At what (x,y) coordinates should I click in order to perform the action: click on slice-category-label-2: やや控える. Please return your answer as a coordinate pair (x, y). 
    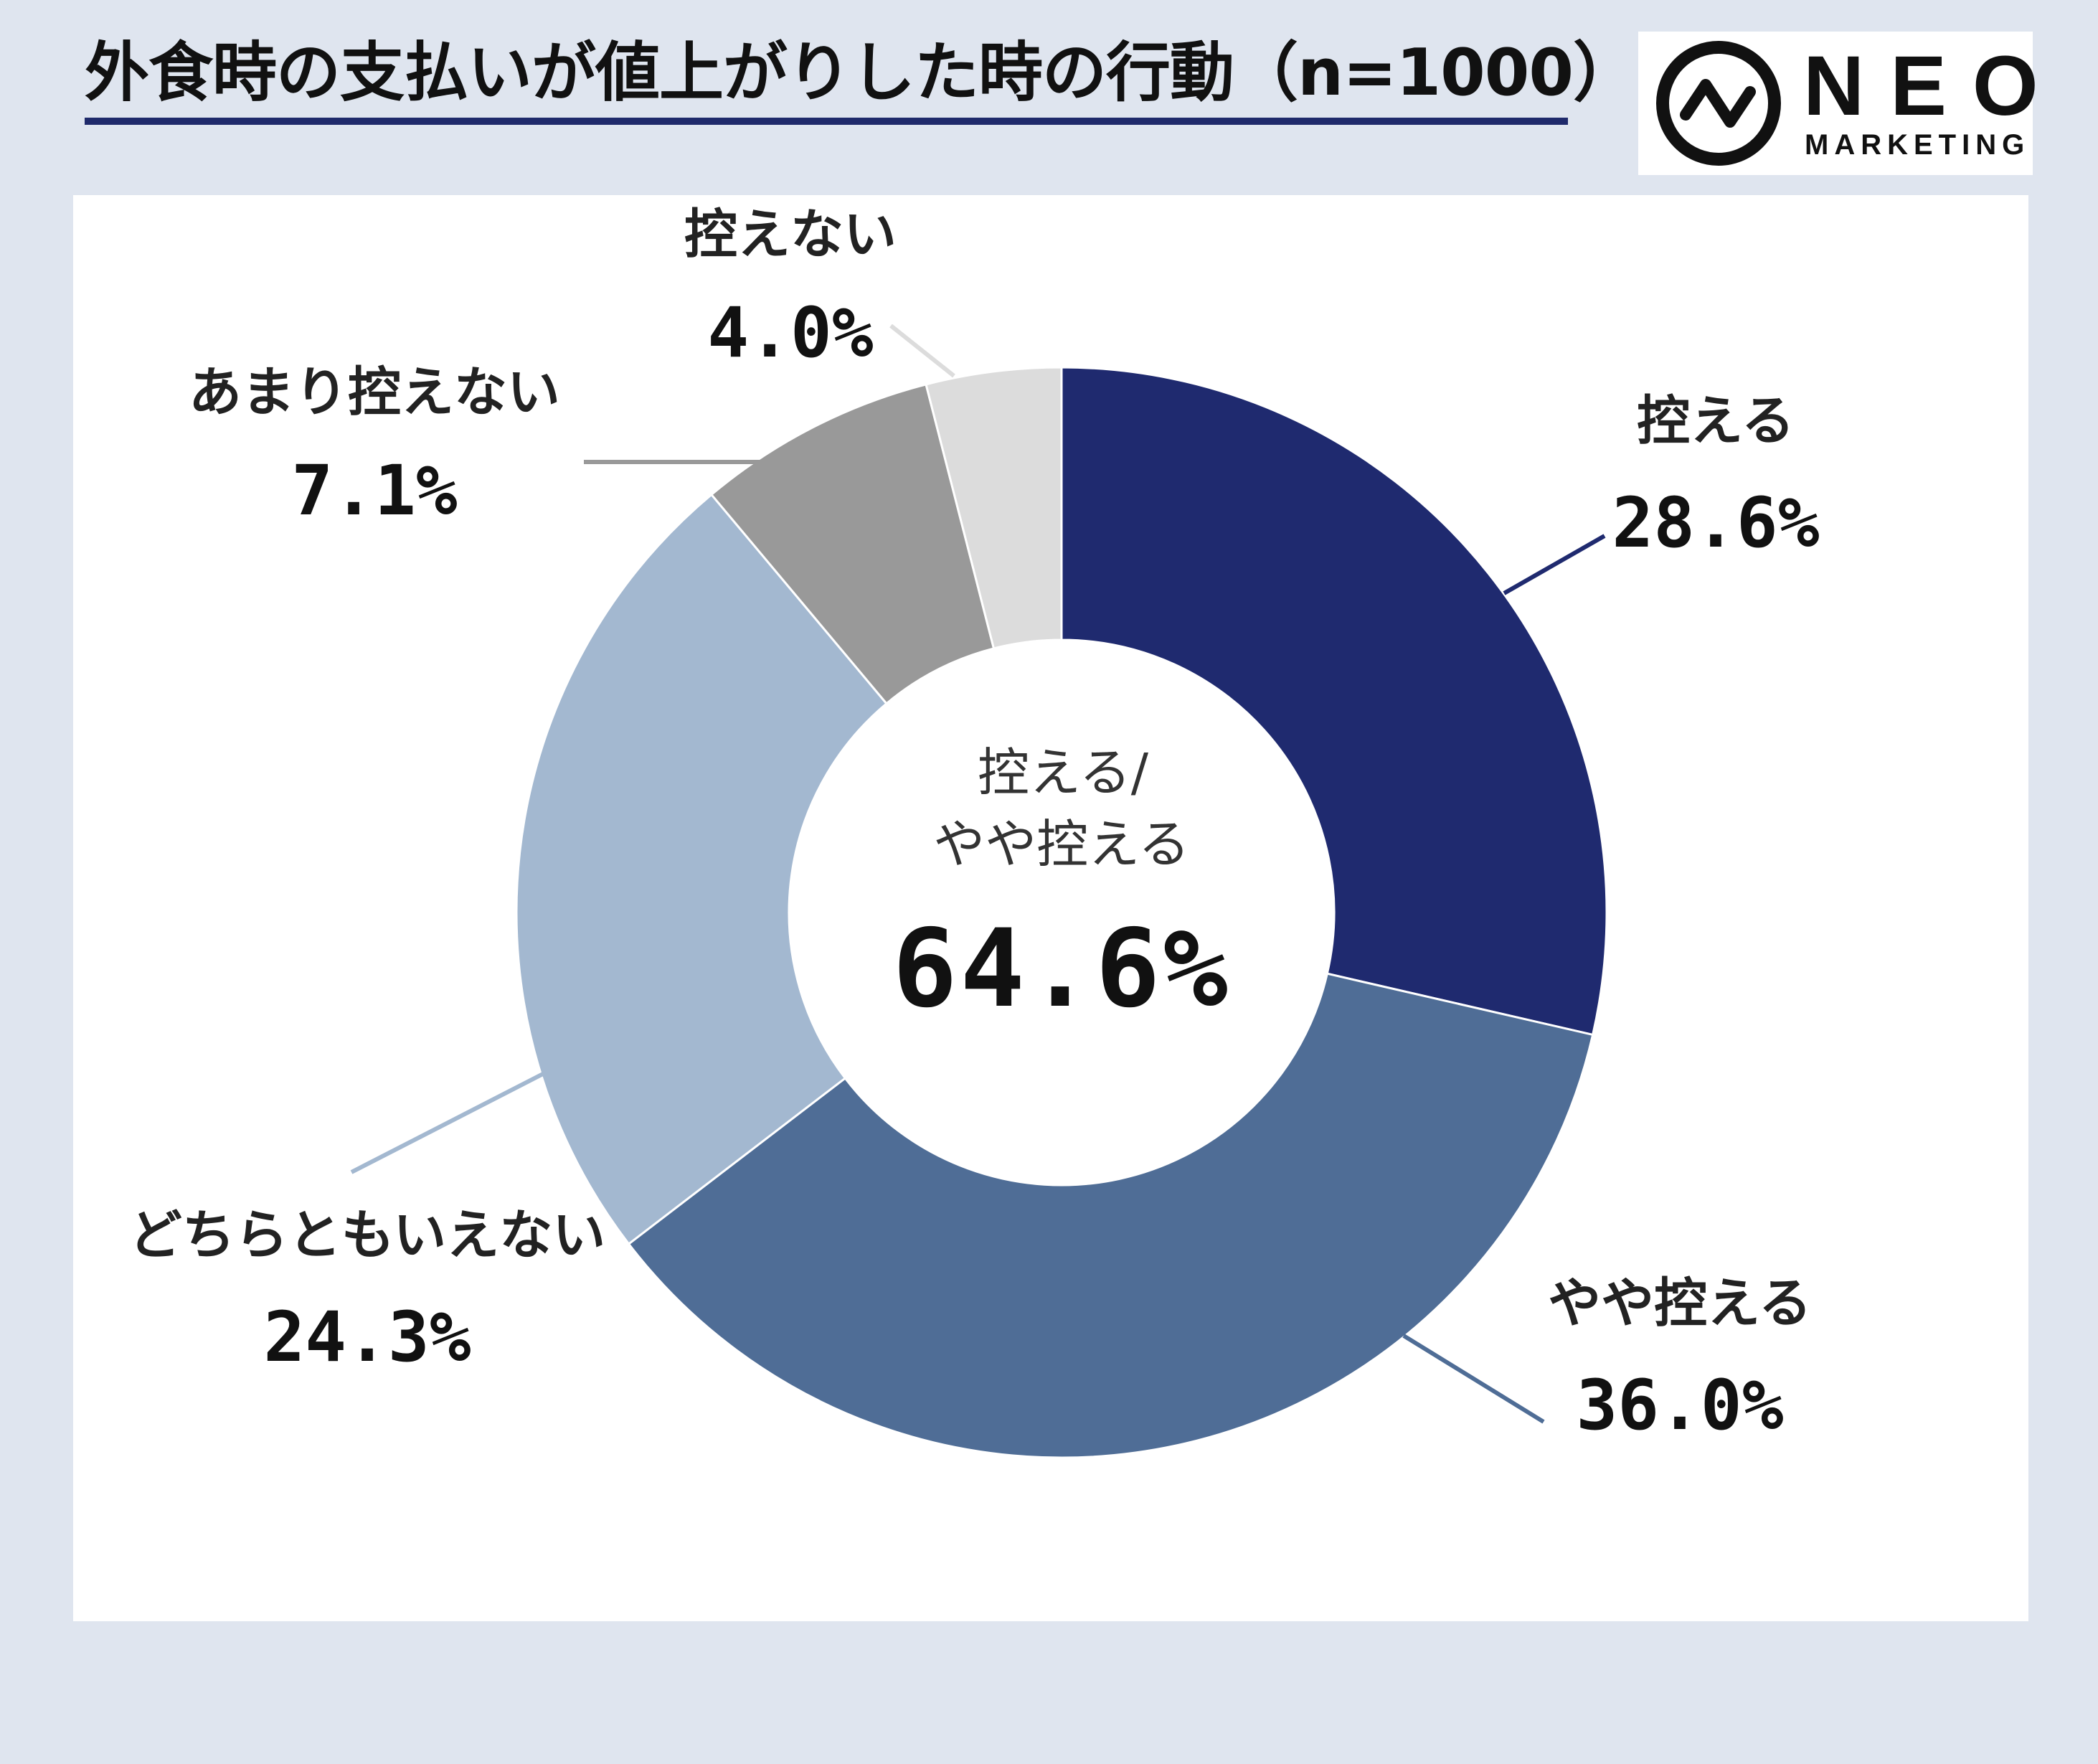
    Looking at the image, I should click on (1680, 1303).